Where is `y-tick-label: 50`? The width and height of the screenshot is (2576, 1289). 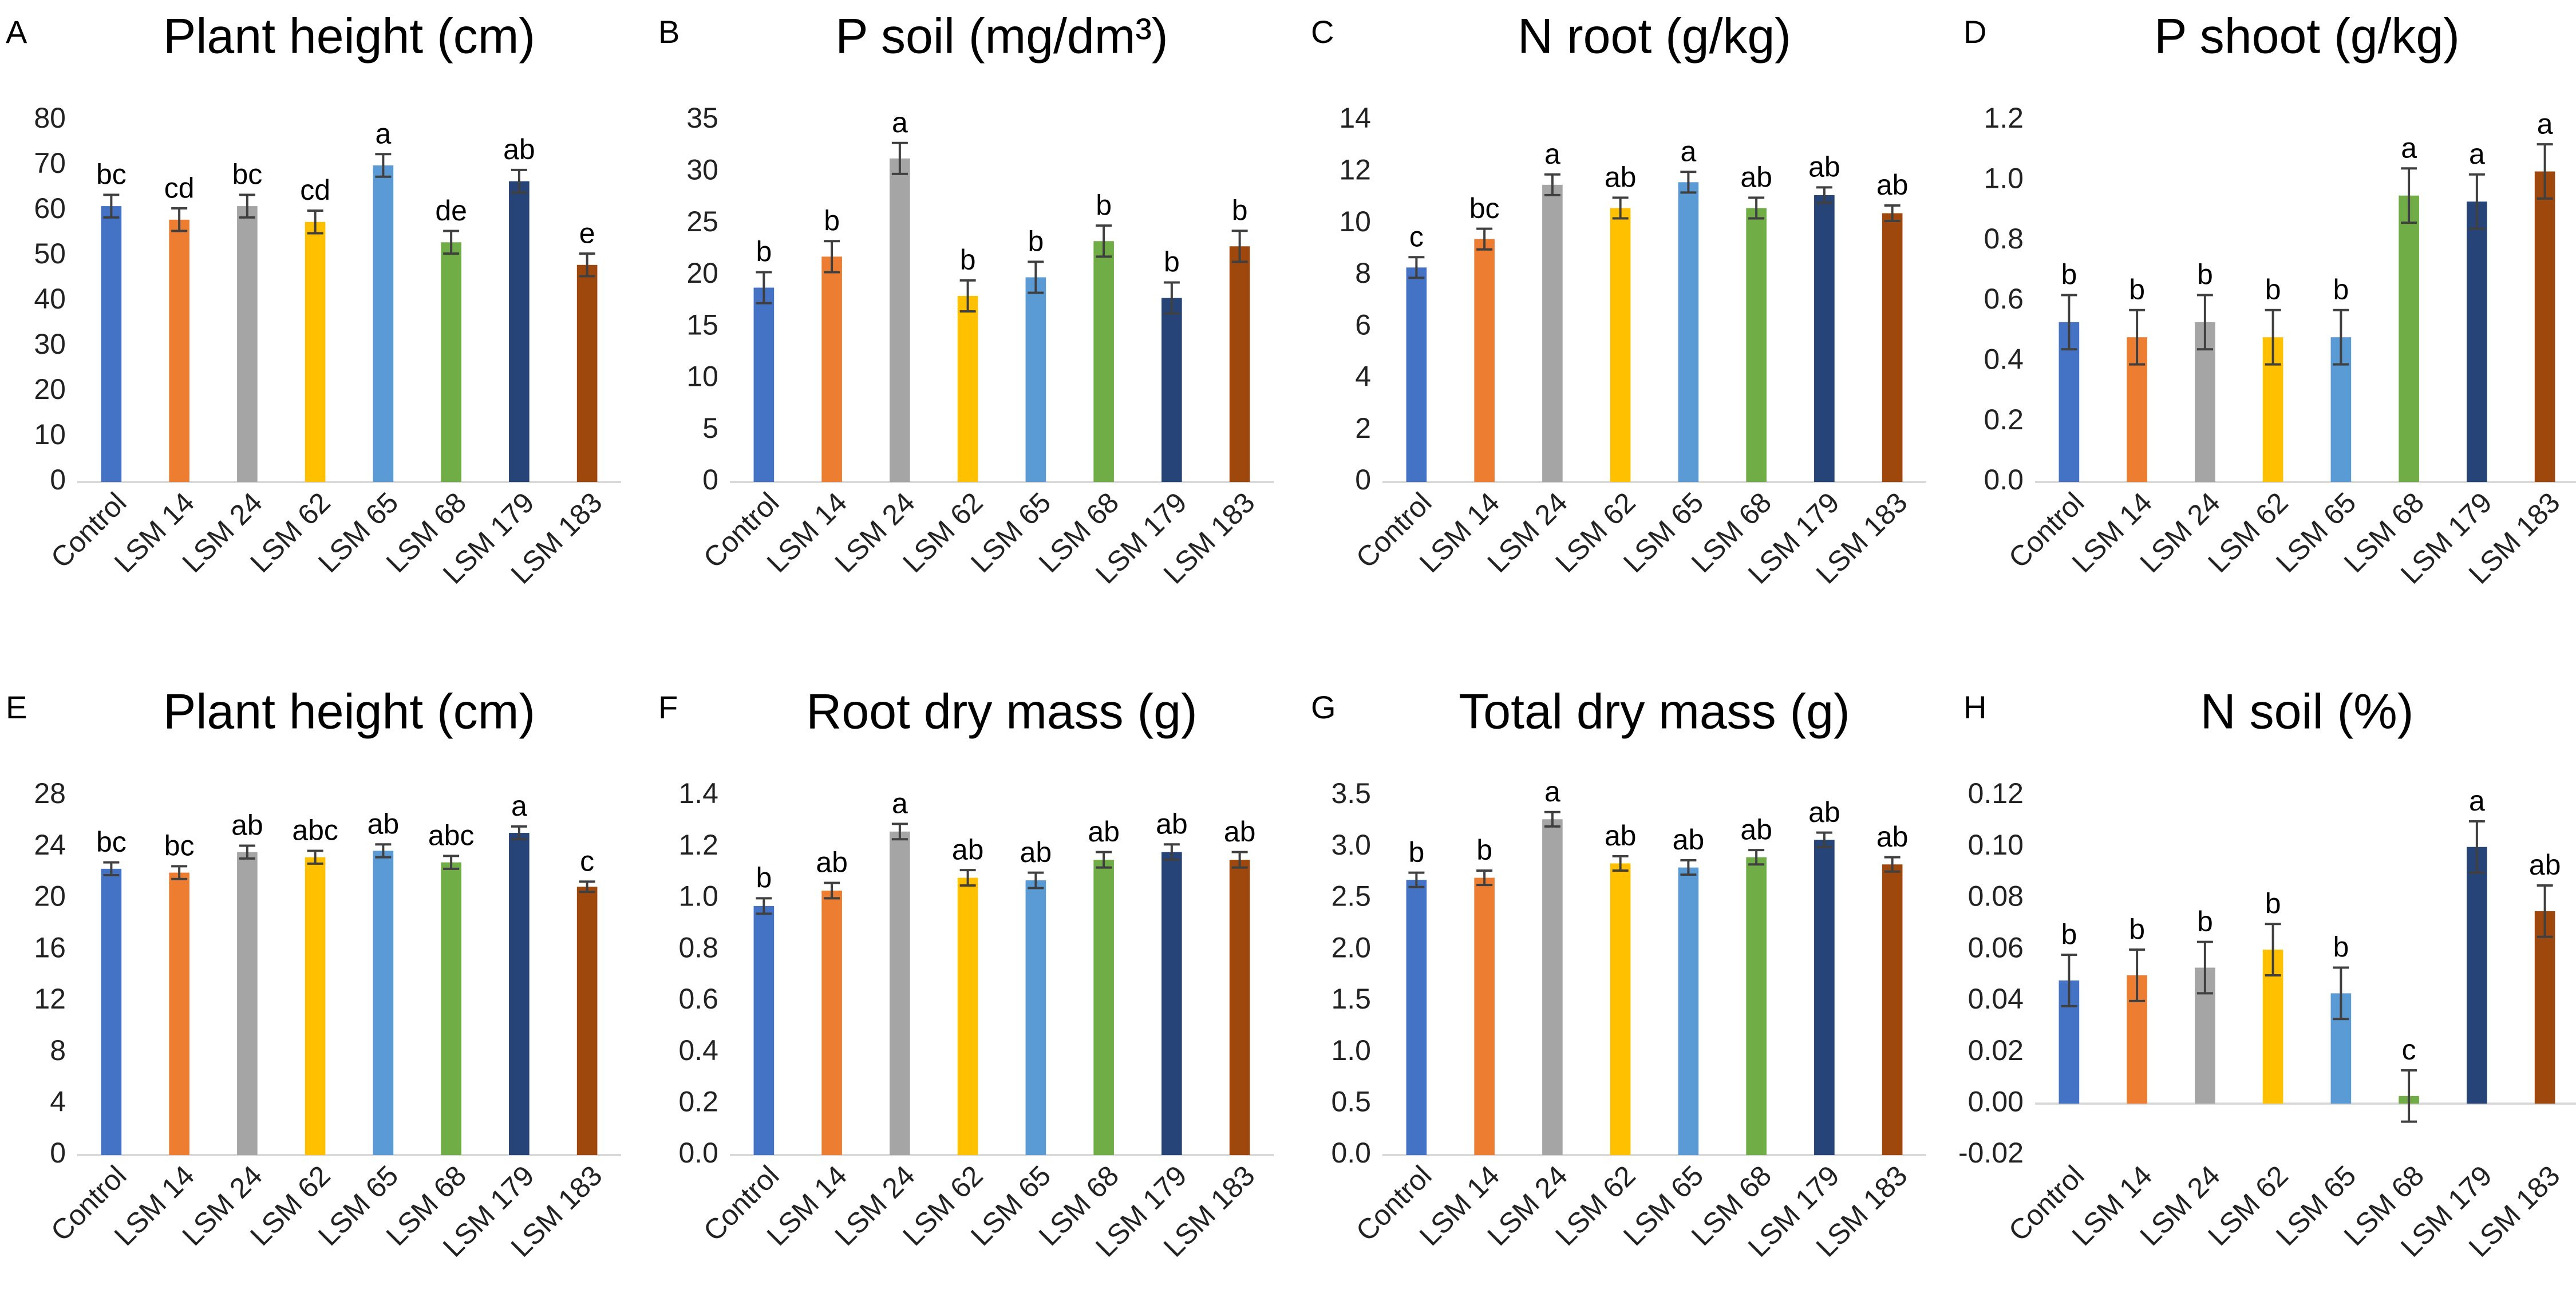
y-tick-label: 50 is located at coordinates (50, 254).